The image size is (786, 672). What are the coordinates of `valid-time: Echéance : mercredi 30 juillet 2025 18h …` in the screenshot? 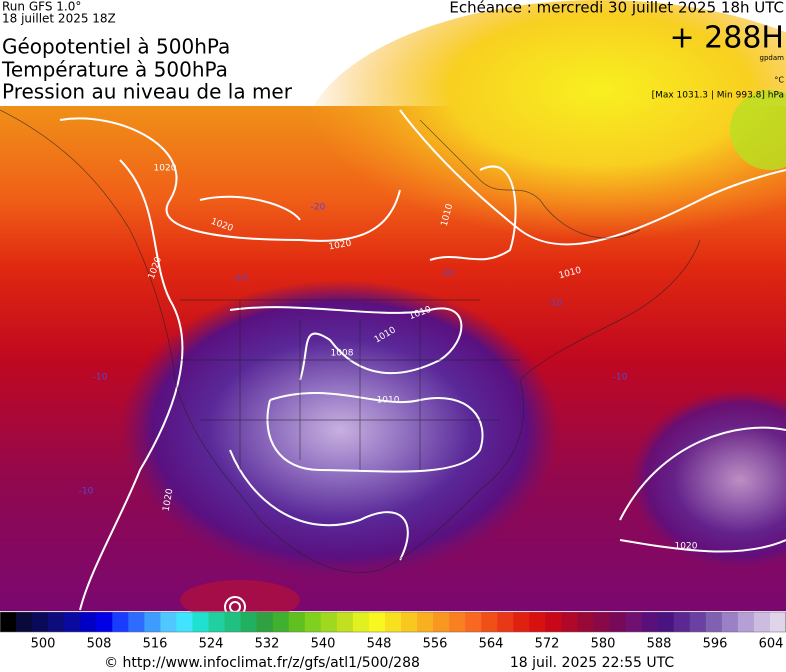 It's located at (616, 8).